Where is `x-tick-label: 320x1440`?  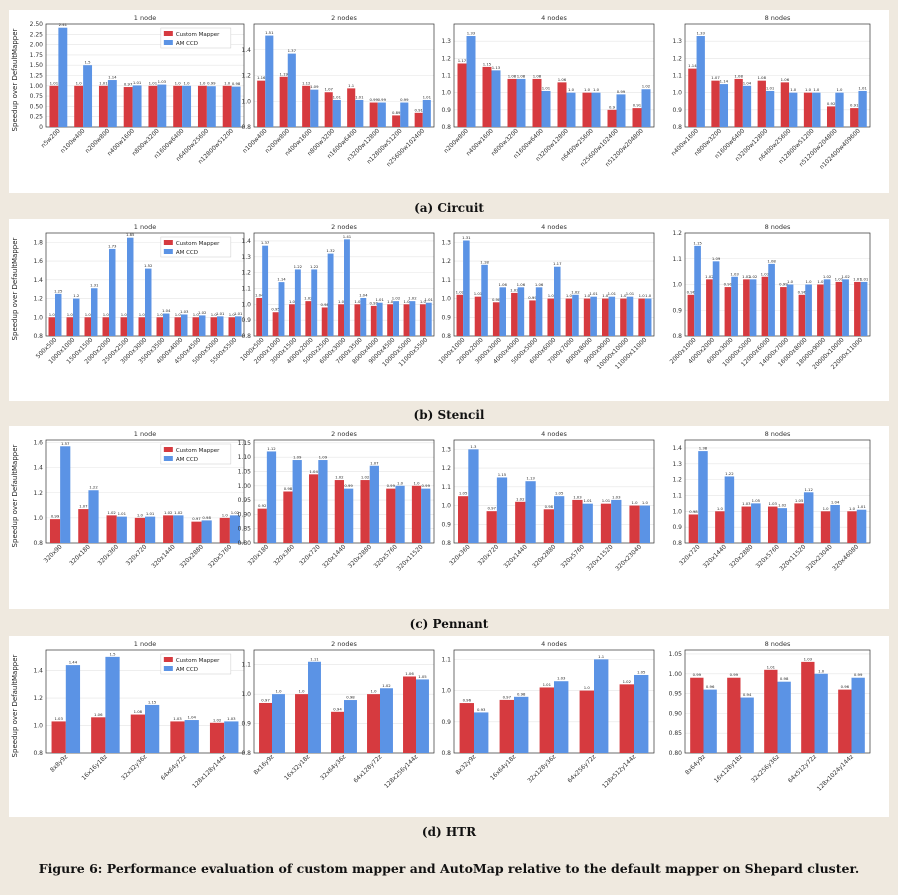
x-tick-label: 320x1440 is located at coordinates (715, 556).